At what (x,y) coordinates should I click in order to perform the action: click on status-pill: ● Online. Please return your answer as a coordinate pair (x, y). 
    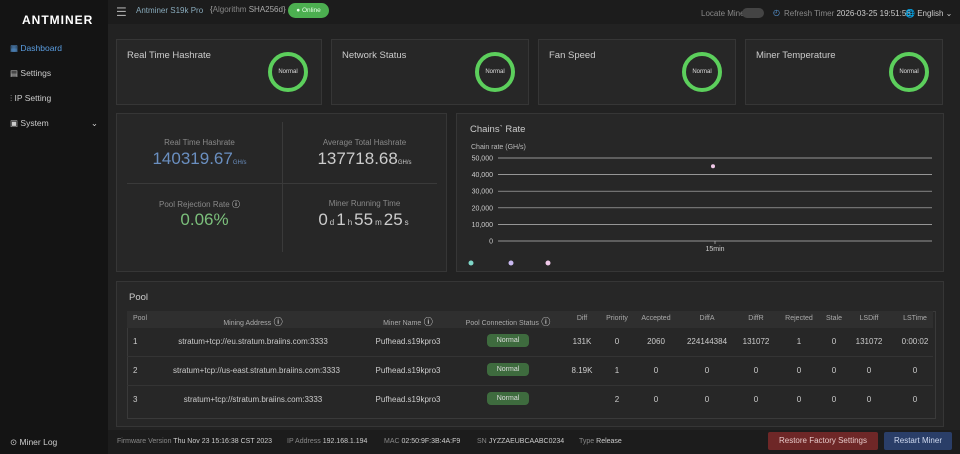
    Looking at the image, I should click on (308, 10).